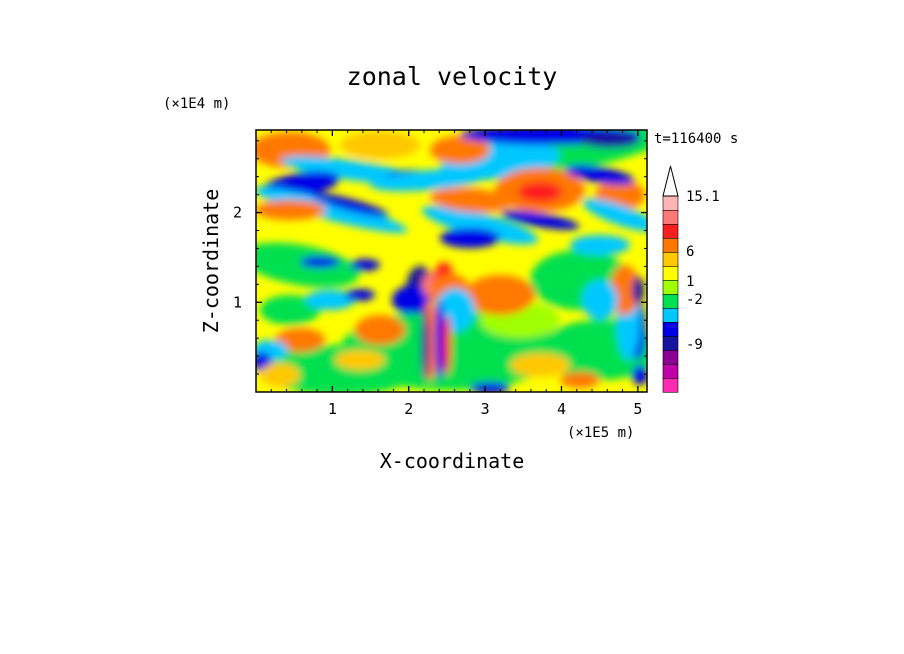  What do you see at coordinates (452, 461) in the screenshot?
I see `x-axis-label: X-coordinate` at bounding box center [452, 461].